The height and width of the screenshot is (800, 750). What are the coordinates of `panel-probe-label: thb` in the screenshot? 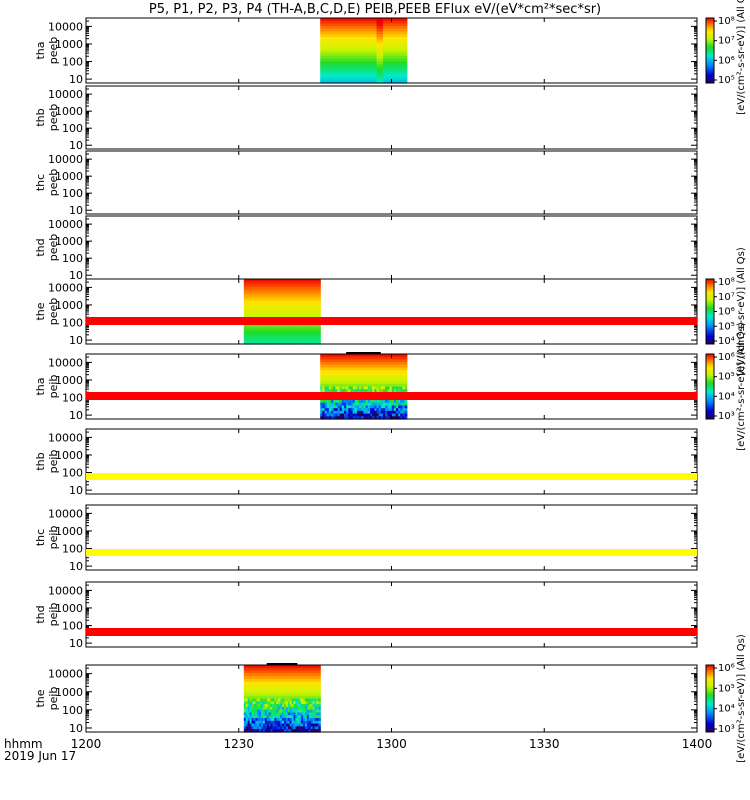 It's located at (40, 461).